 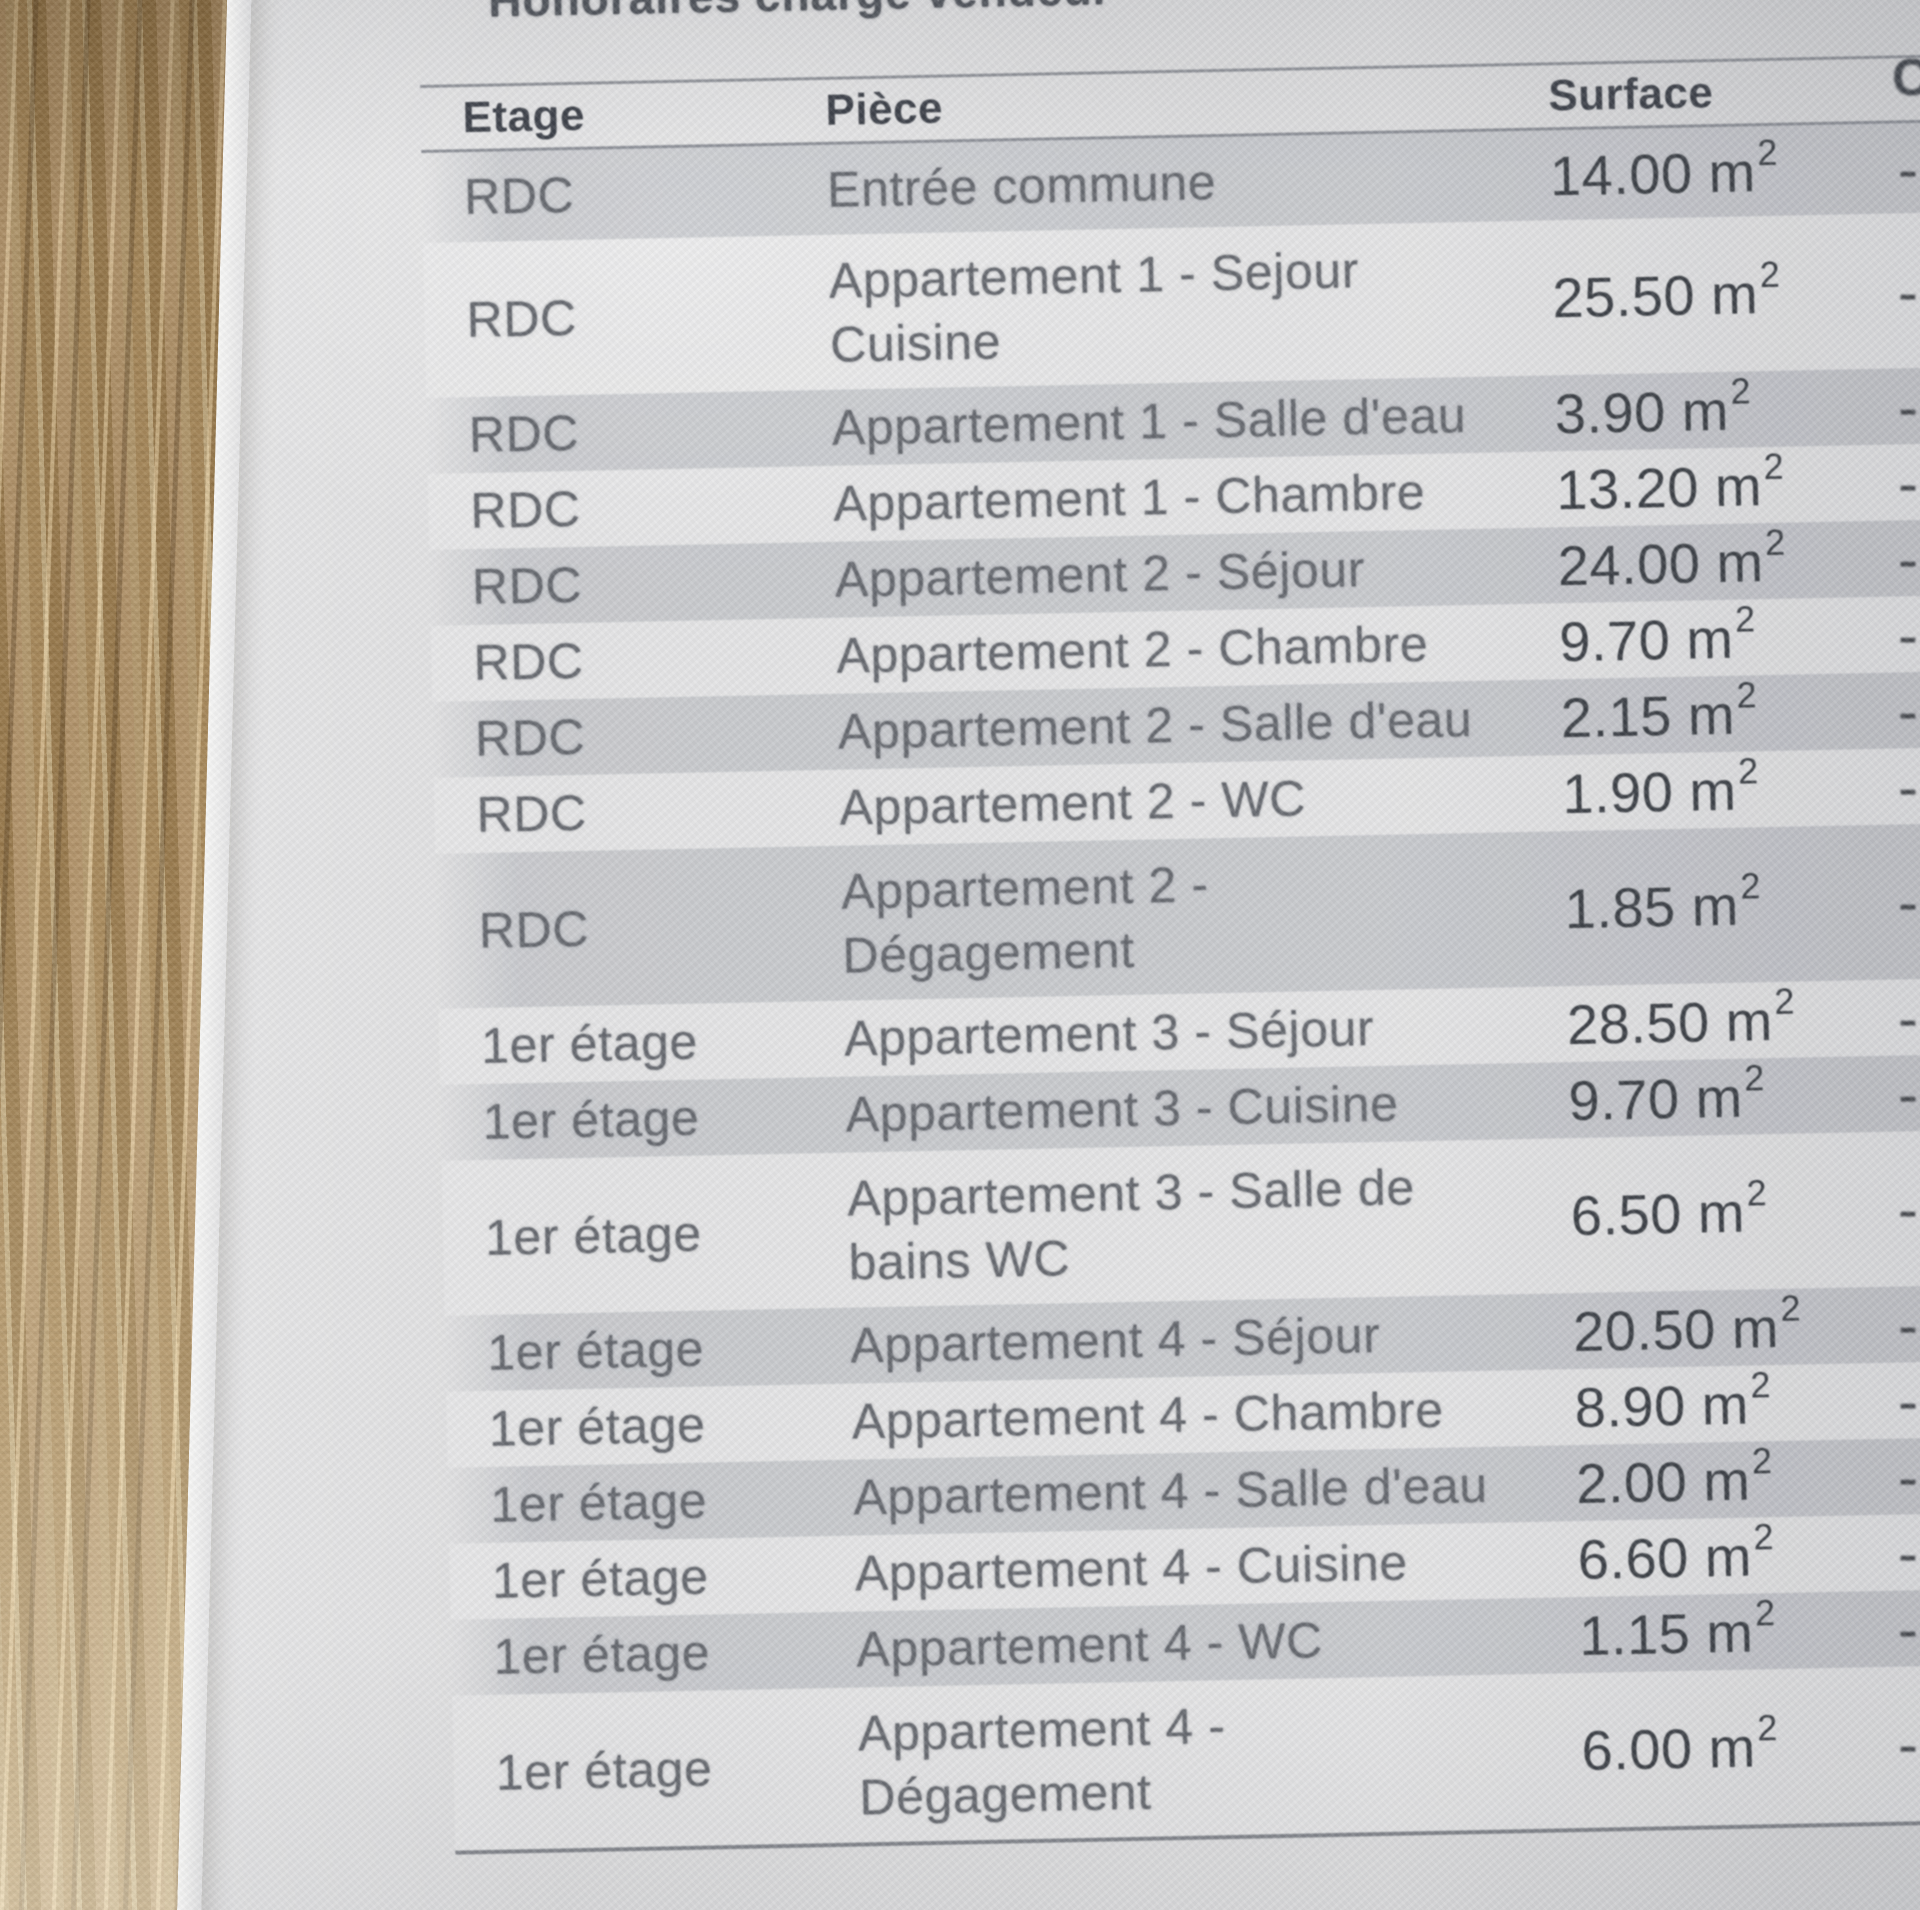 What do you see at coordinates (1623, 296) in the screenshot?
I see `surface-value: 25.50` at bounding box center [1623, 296].